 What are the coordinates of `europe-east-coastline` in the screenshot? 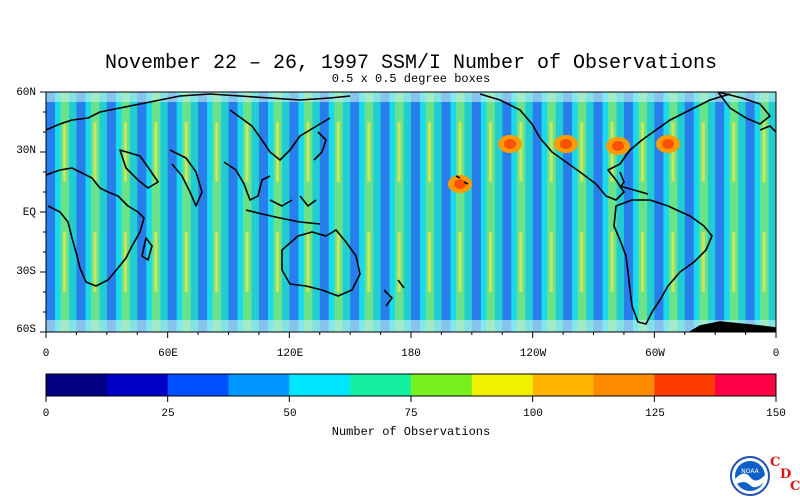 It's located at (767, 129).